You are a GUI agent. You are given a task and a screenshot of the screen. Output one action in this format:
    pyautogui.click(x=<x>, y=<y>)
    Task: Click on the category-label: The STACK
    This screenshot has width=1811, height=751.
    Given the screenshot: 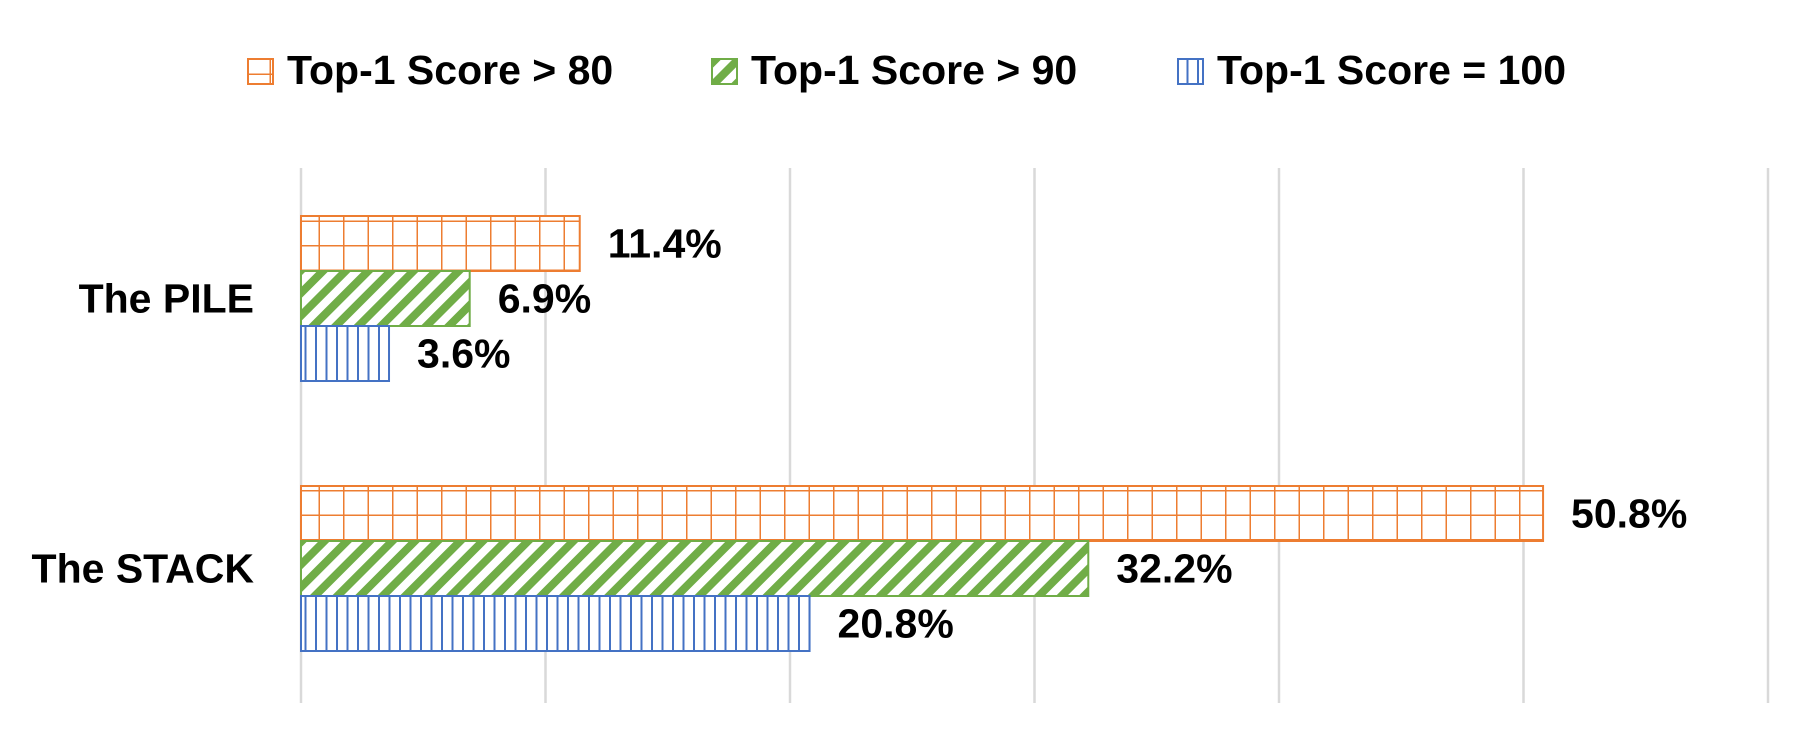 What is the action you would take?
    pyautogui.click(x=143, y=569)
    